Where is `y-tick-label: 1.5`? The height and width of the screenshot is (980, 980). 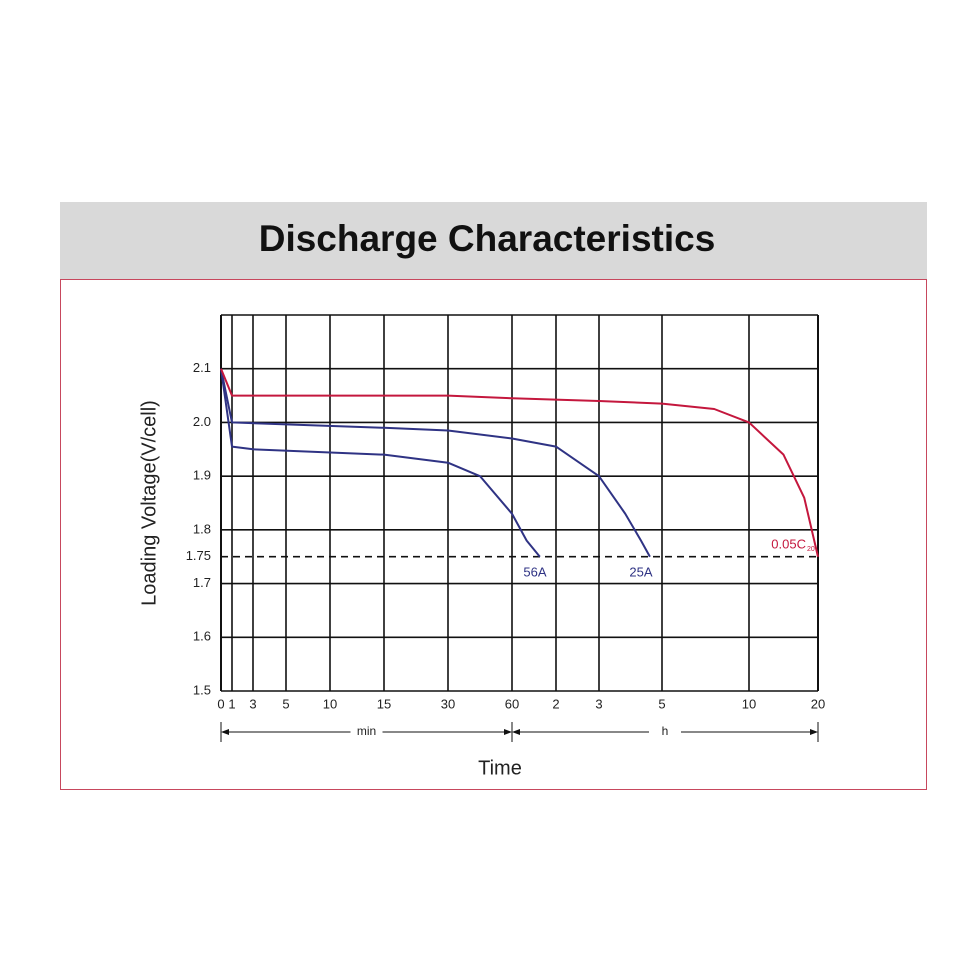
y-tick-label: 1.5 is located at coordinates (202, 689).